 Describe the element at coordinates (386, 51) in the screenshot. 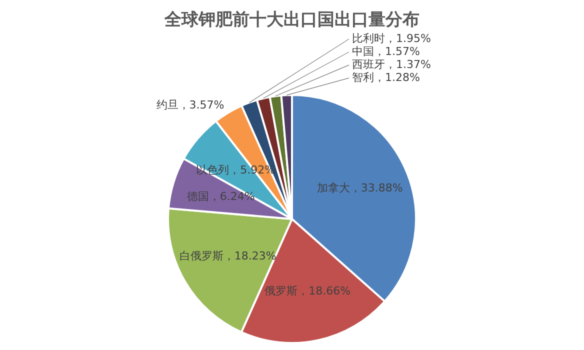

I see `slice-label: 中国，1.57%` at that location.